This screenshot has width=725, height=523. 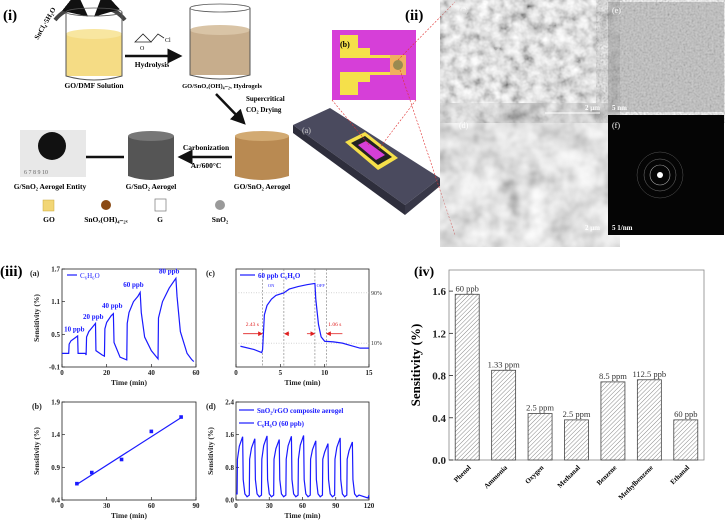 What do you see at coordinates (55, 468) in the screenshot?
I see `y-tick-label: 0.9` at bounding box center [55, 468].